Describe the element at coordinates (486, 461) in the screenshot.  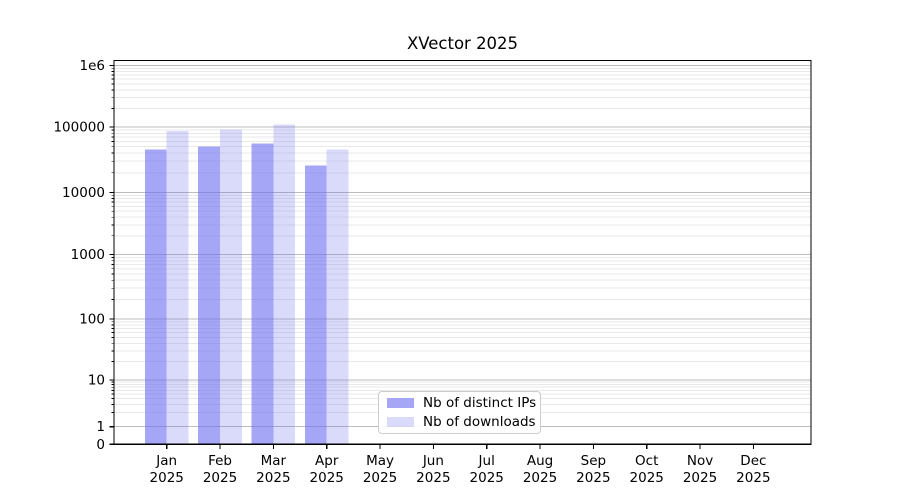
I see `x-tick-label-month: Jul` at that location.